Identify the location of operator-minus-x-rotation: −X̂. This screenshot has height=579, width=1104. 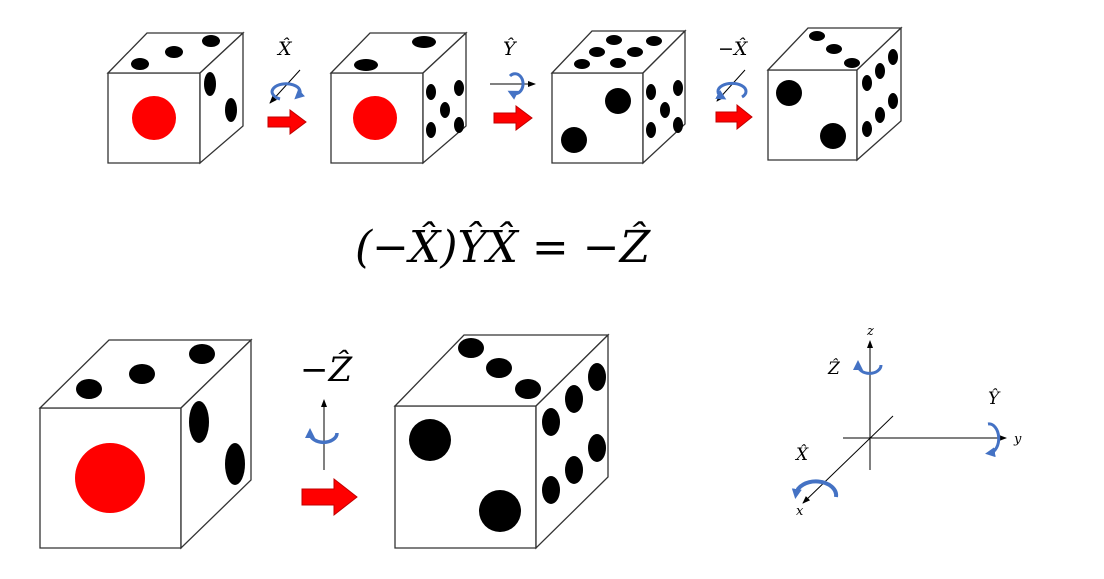
(734, 84).